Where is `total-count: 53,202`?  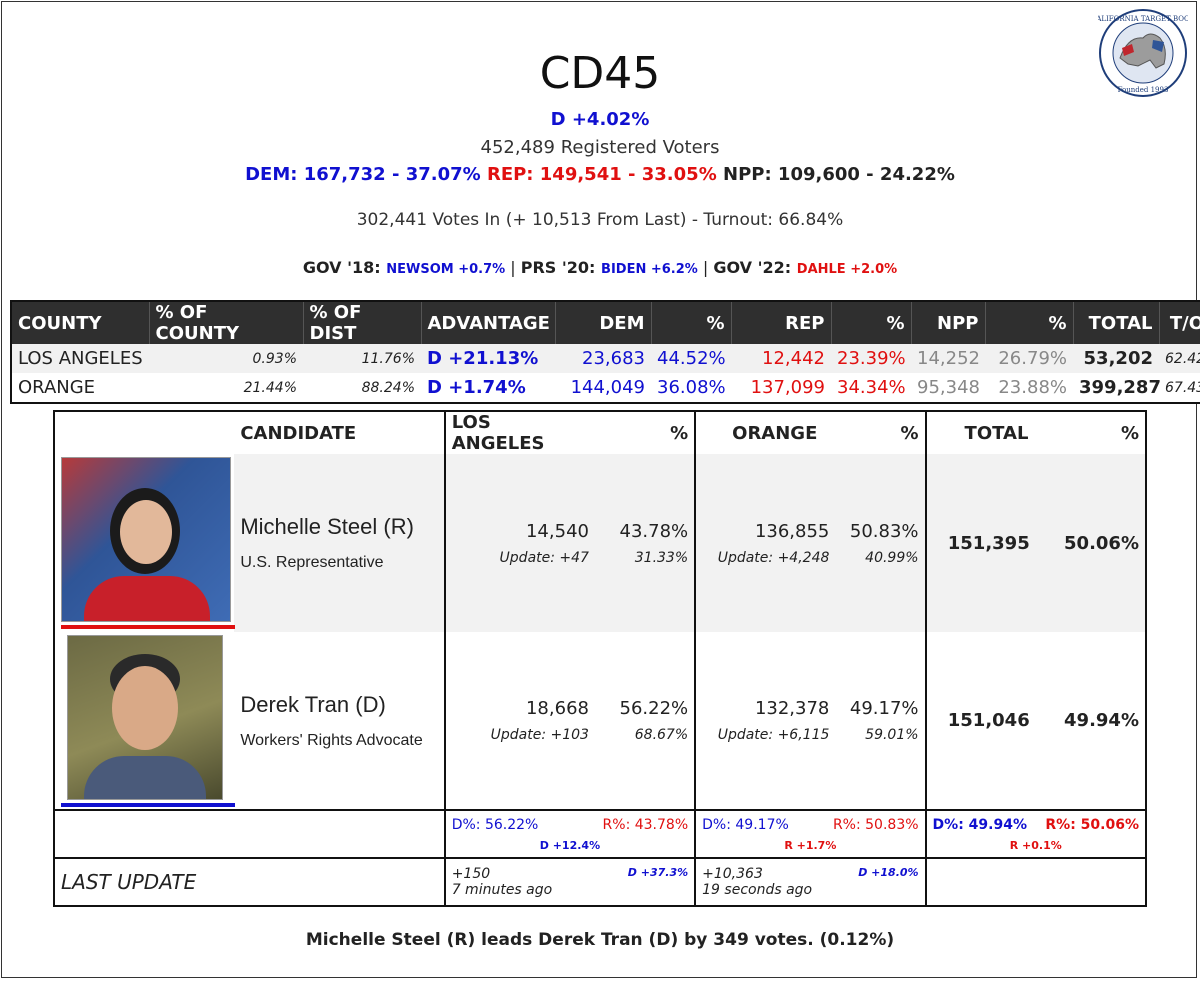
total-count: 53,202 is located at coordinates (1116, 358).